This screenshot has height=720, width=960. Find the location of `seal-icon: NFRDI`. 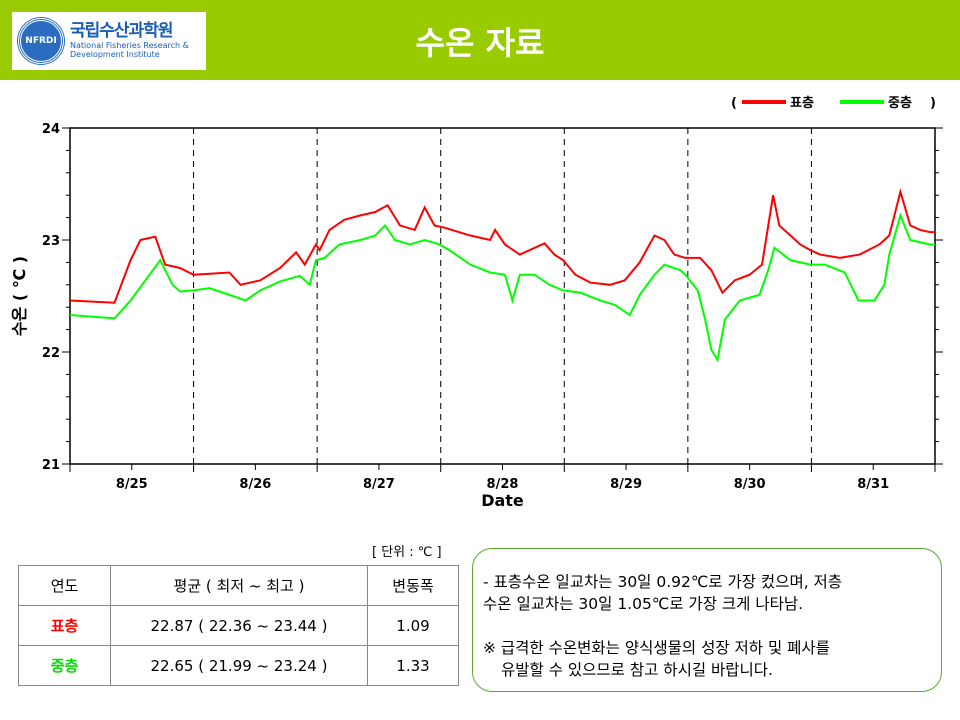

seal-icon: NFRDI is located at coordinates (41, 41).